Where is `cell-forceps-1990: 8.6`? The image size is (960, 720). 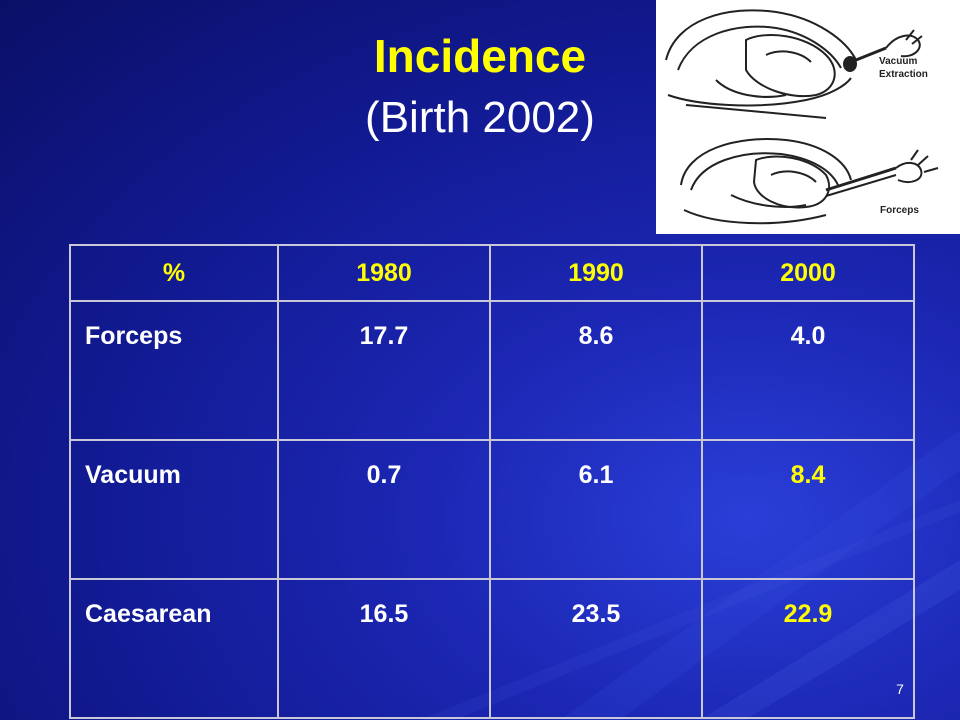
cell-forceps-1990: 8.6 is located at coordinates (596, 370).